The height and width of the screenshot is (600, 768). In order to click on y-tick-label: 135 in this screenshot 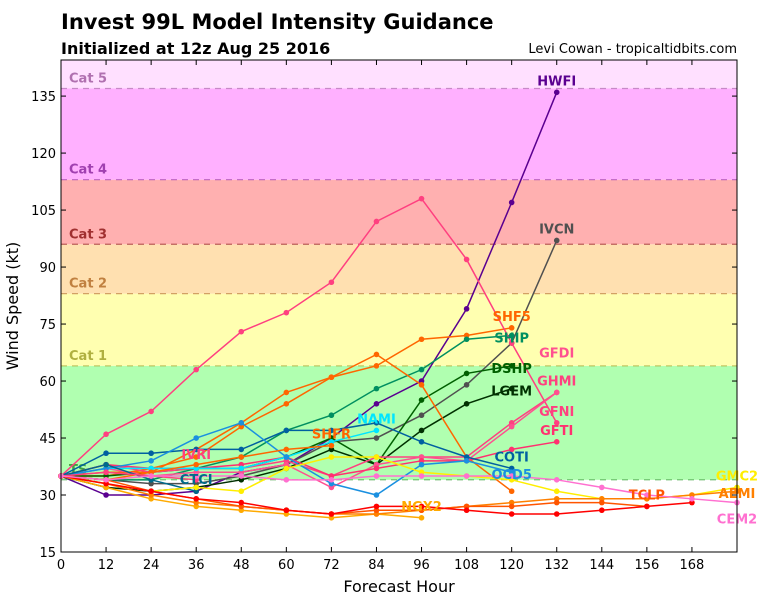, I will do `click(43, 97)`.